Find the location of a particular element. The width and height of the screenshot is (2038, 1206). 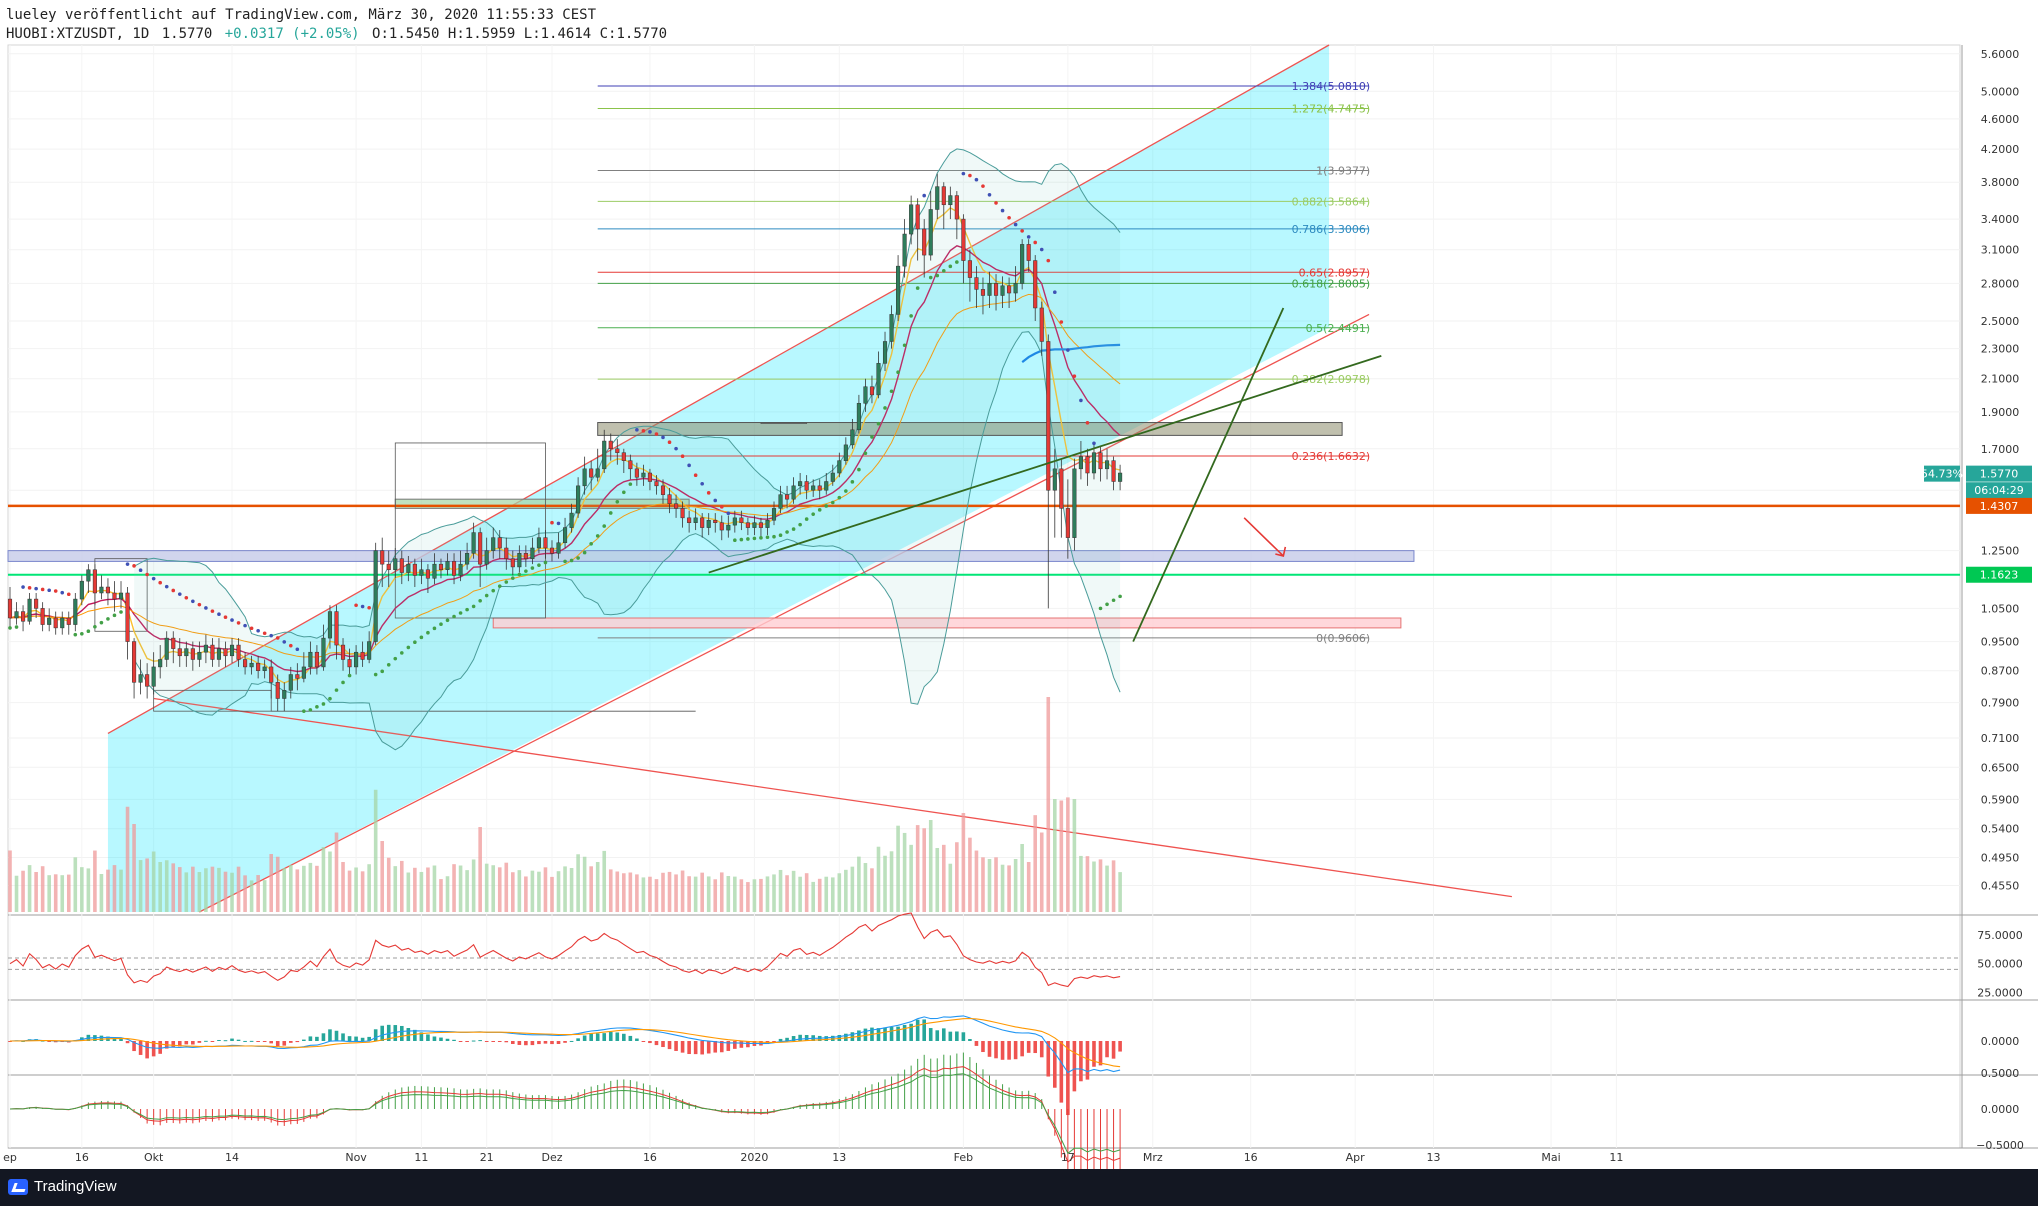

time-tick-label: 17 is located at coordinates (1068, 1157).